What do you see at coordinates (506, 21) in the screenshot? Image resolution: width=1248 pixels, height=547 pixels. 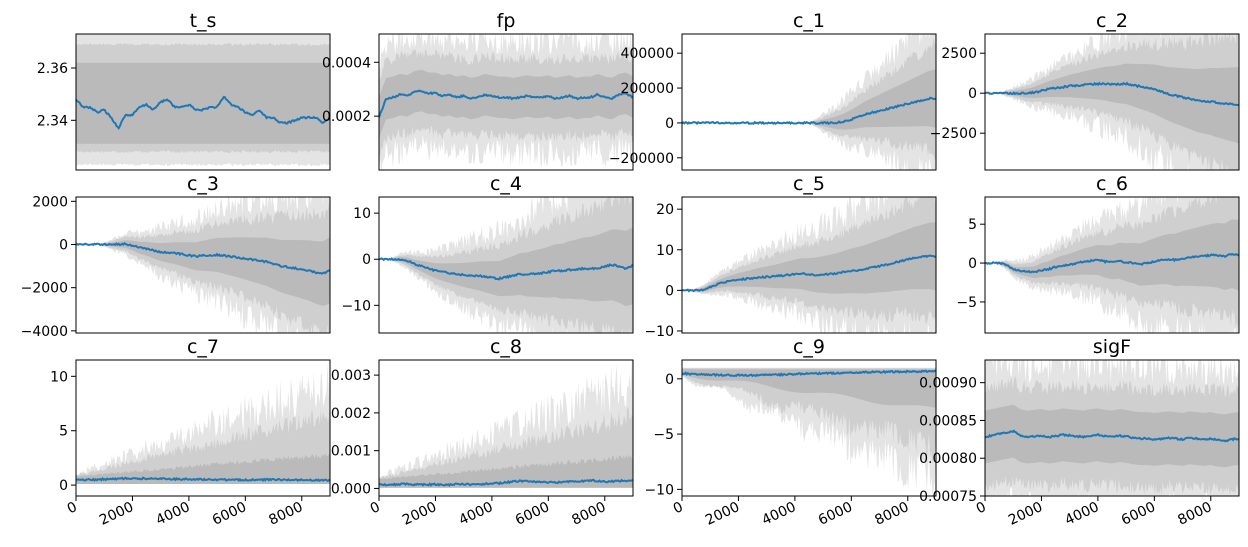 I see `subplot-title: fp` at bounding box center [506, 21].